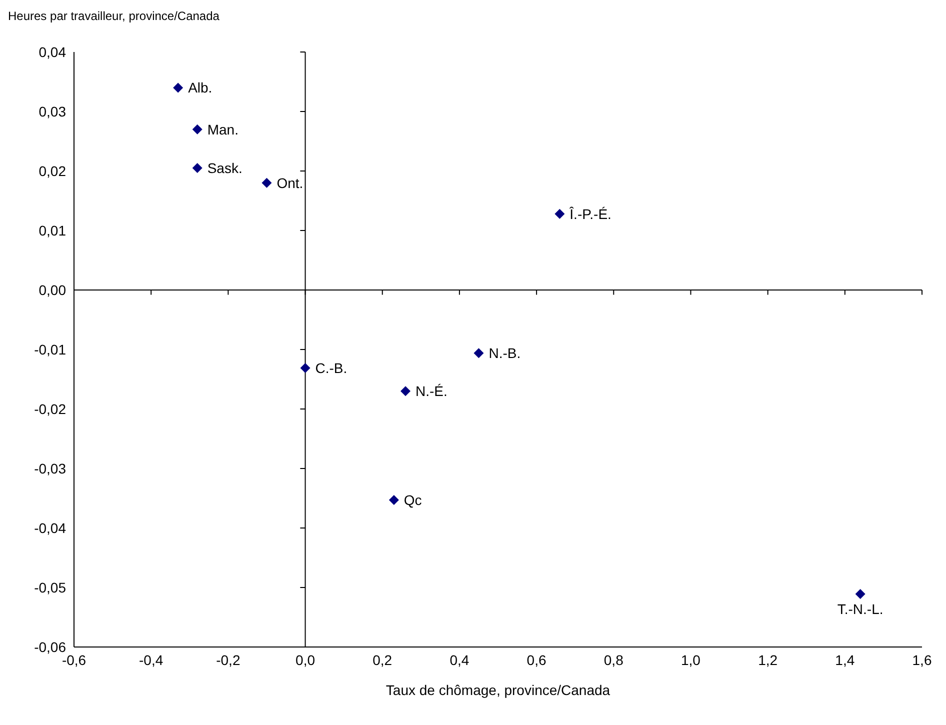 The image size is (946, 725). What do you see at coordinates (50, 349) in the screenshot?
I see `y-tick-label: -0,01` at bounding box center [50, 349].